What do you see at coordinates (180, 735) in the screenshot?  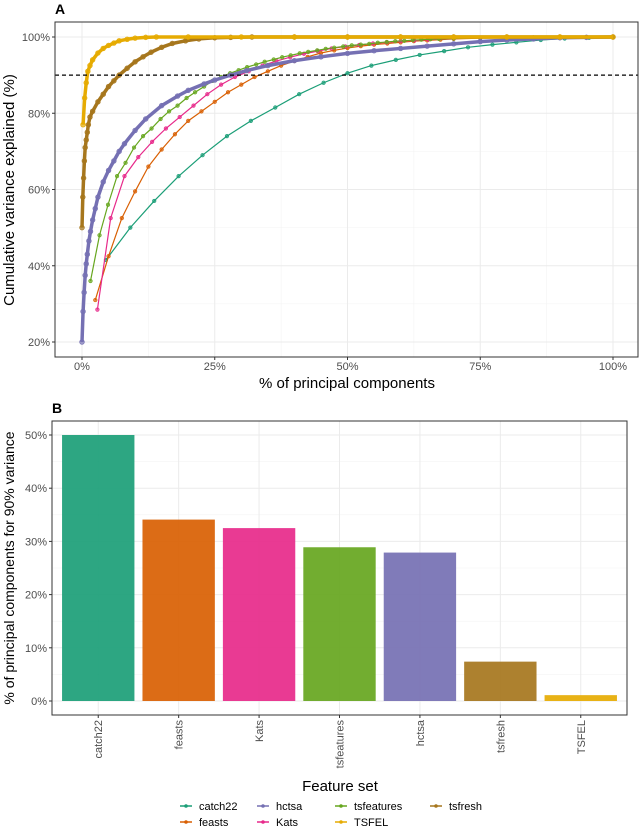 I see `x-tick-label: feasts` at bounding box center [180, 735].